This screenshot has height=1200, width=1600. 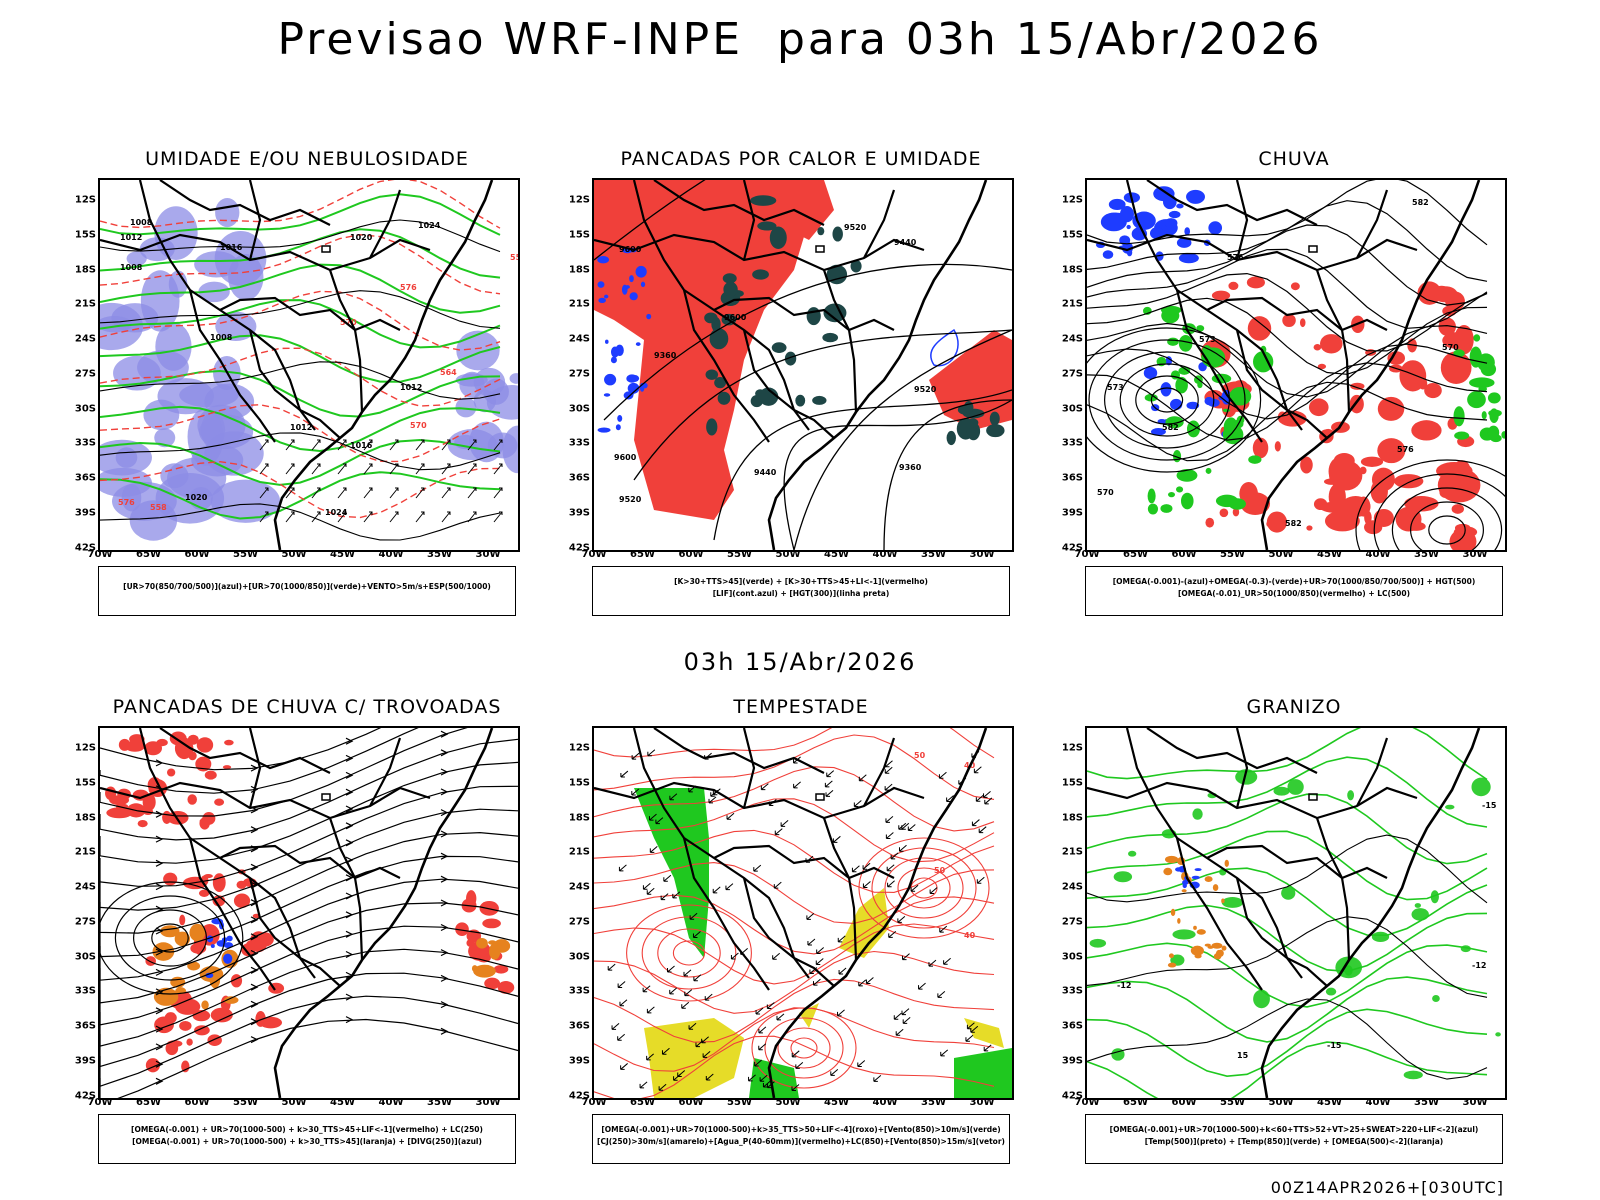 What do you see at coordinates (307, 159) in the screenshot?
I see `panel-title: UMIDADE E/OU NEBULOSIDADE` at bounding box center [307, 159].